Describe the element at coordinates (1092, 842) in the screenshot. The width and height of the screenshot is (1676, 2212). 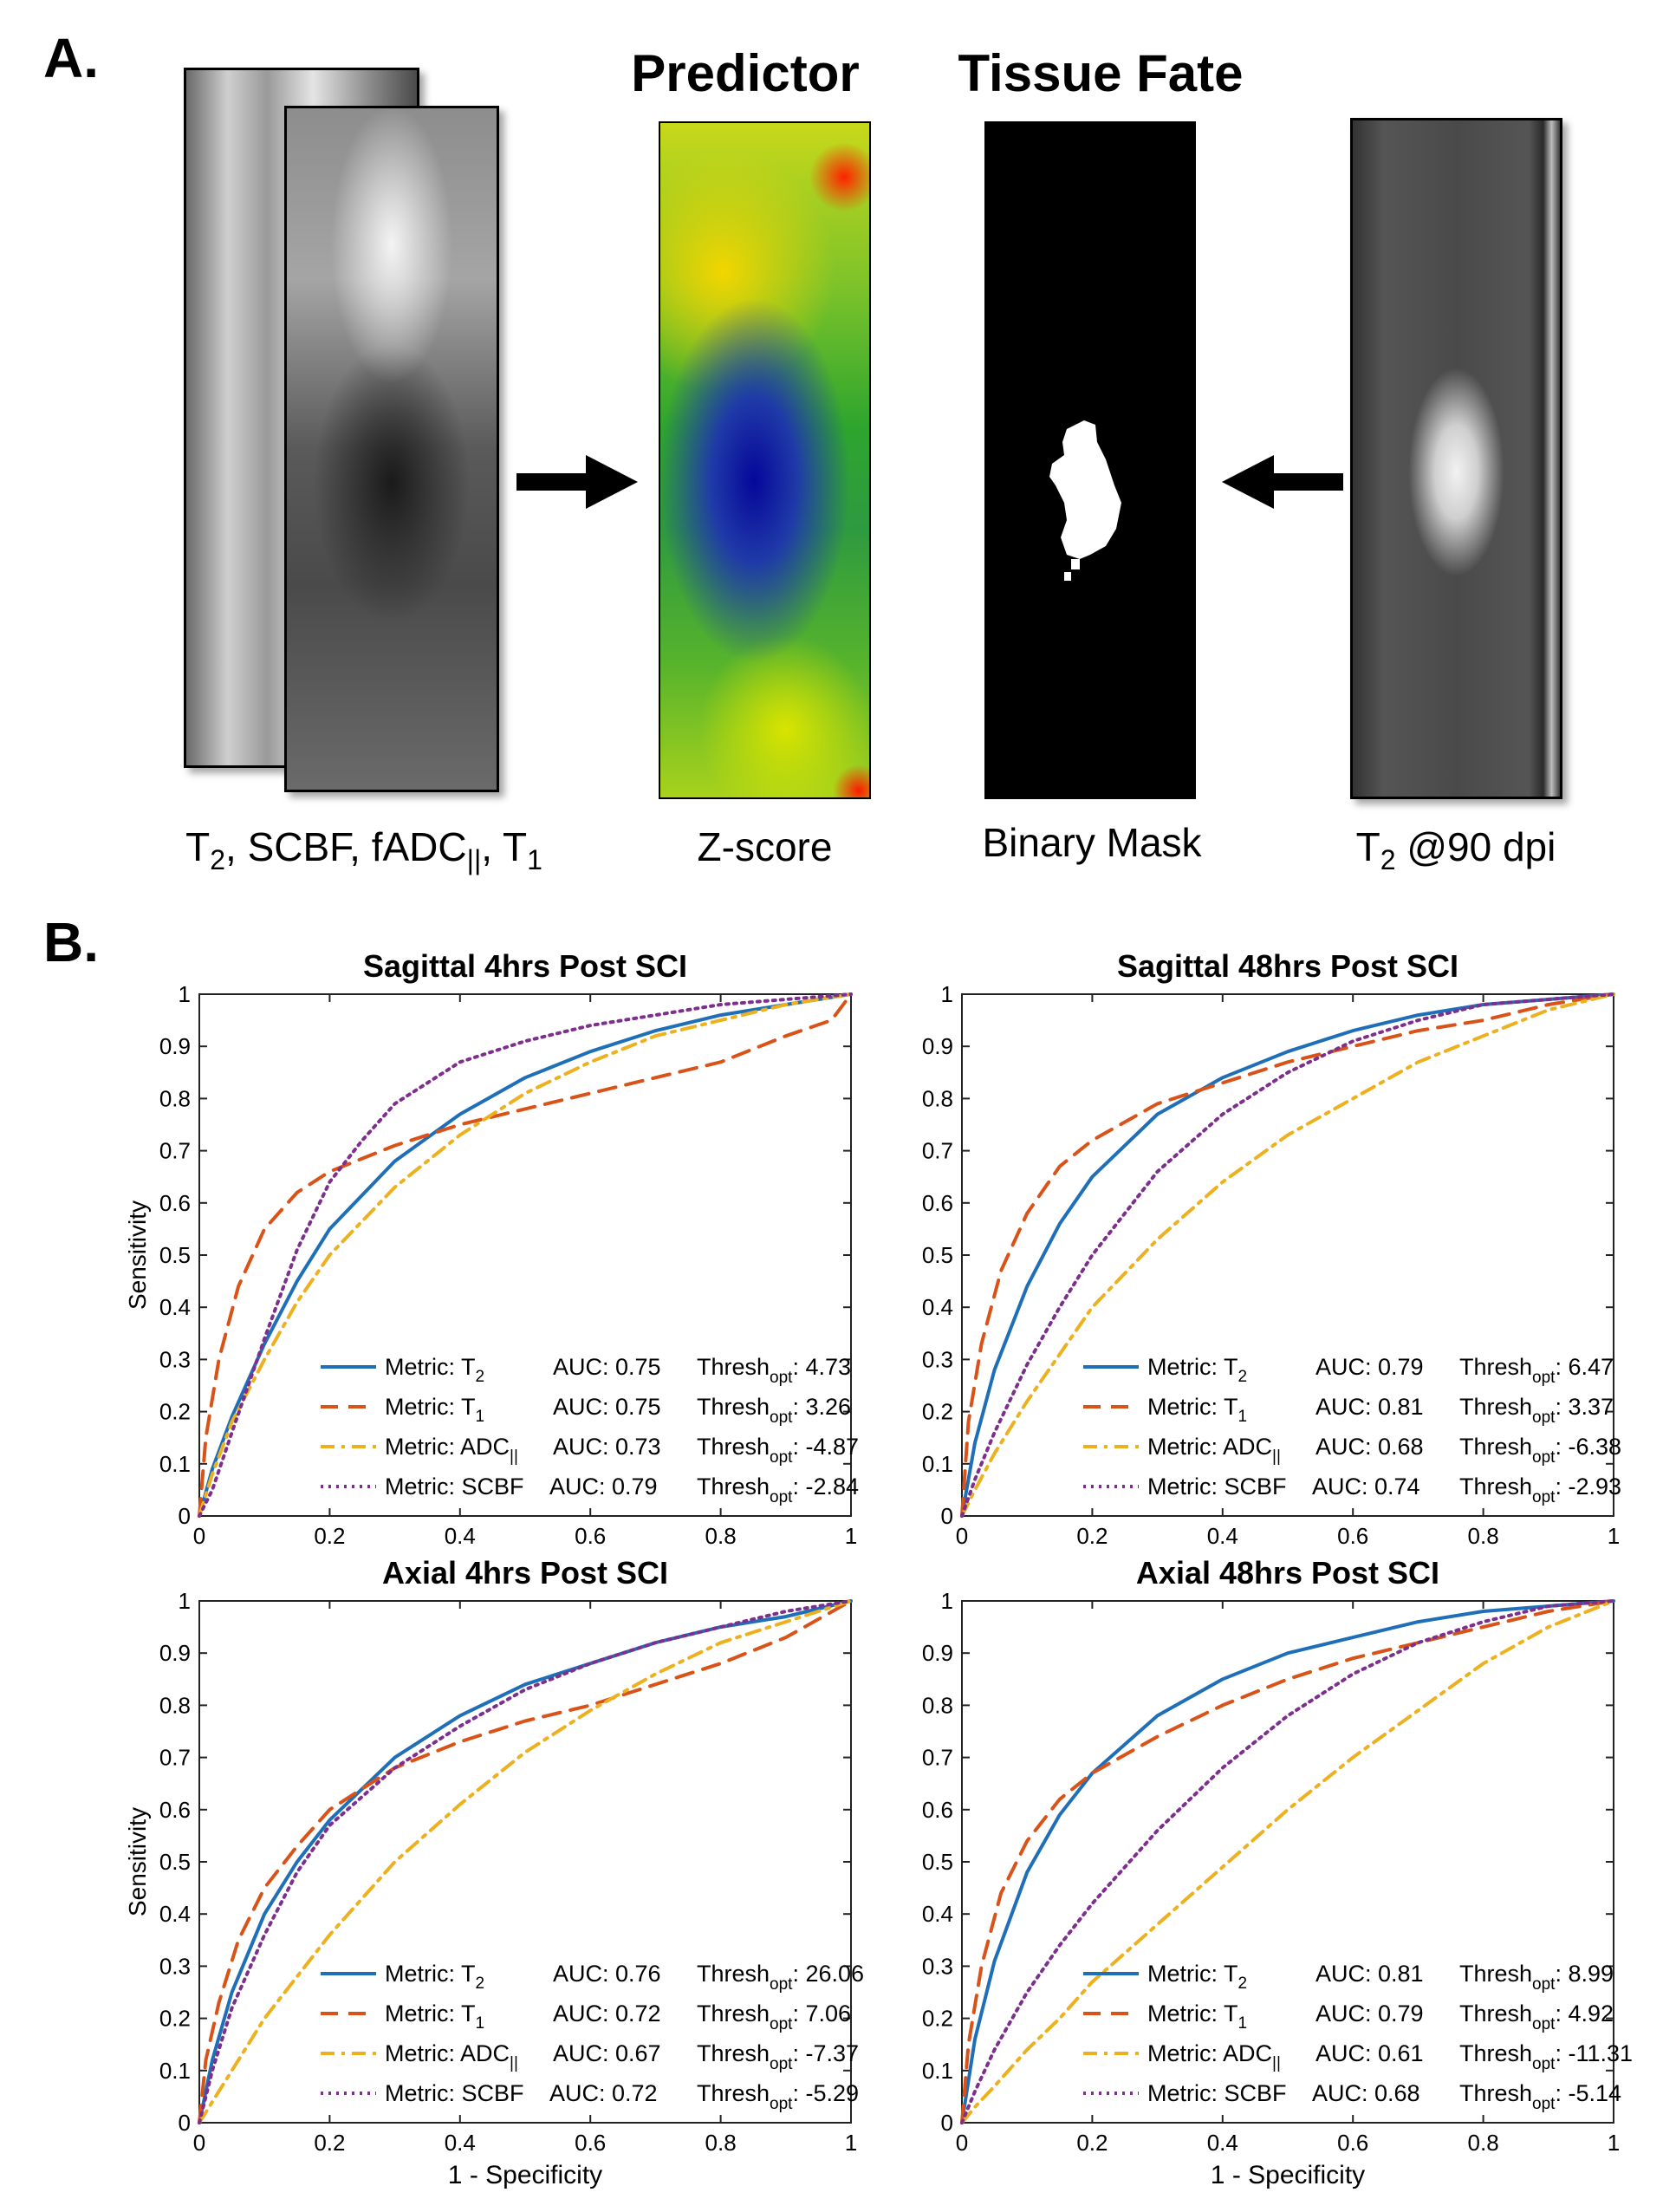
I see `caption-binary-mask: Binary Mask` at that location.